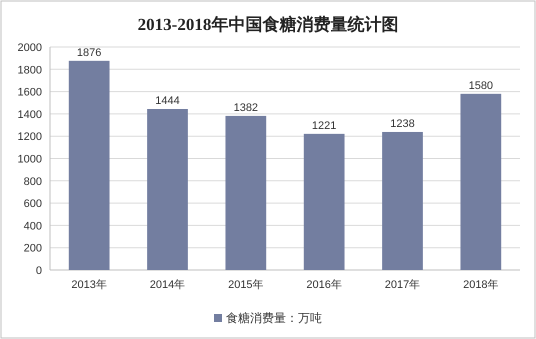 The image size is (536, 339). I want to click on chart-title: 2013-2018年中国食糖消费量统计图, so click(268, 24).